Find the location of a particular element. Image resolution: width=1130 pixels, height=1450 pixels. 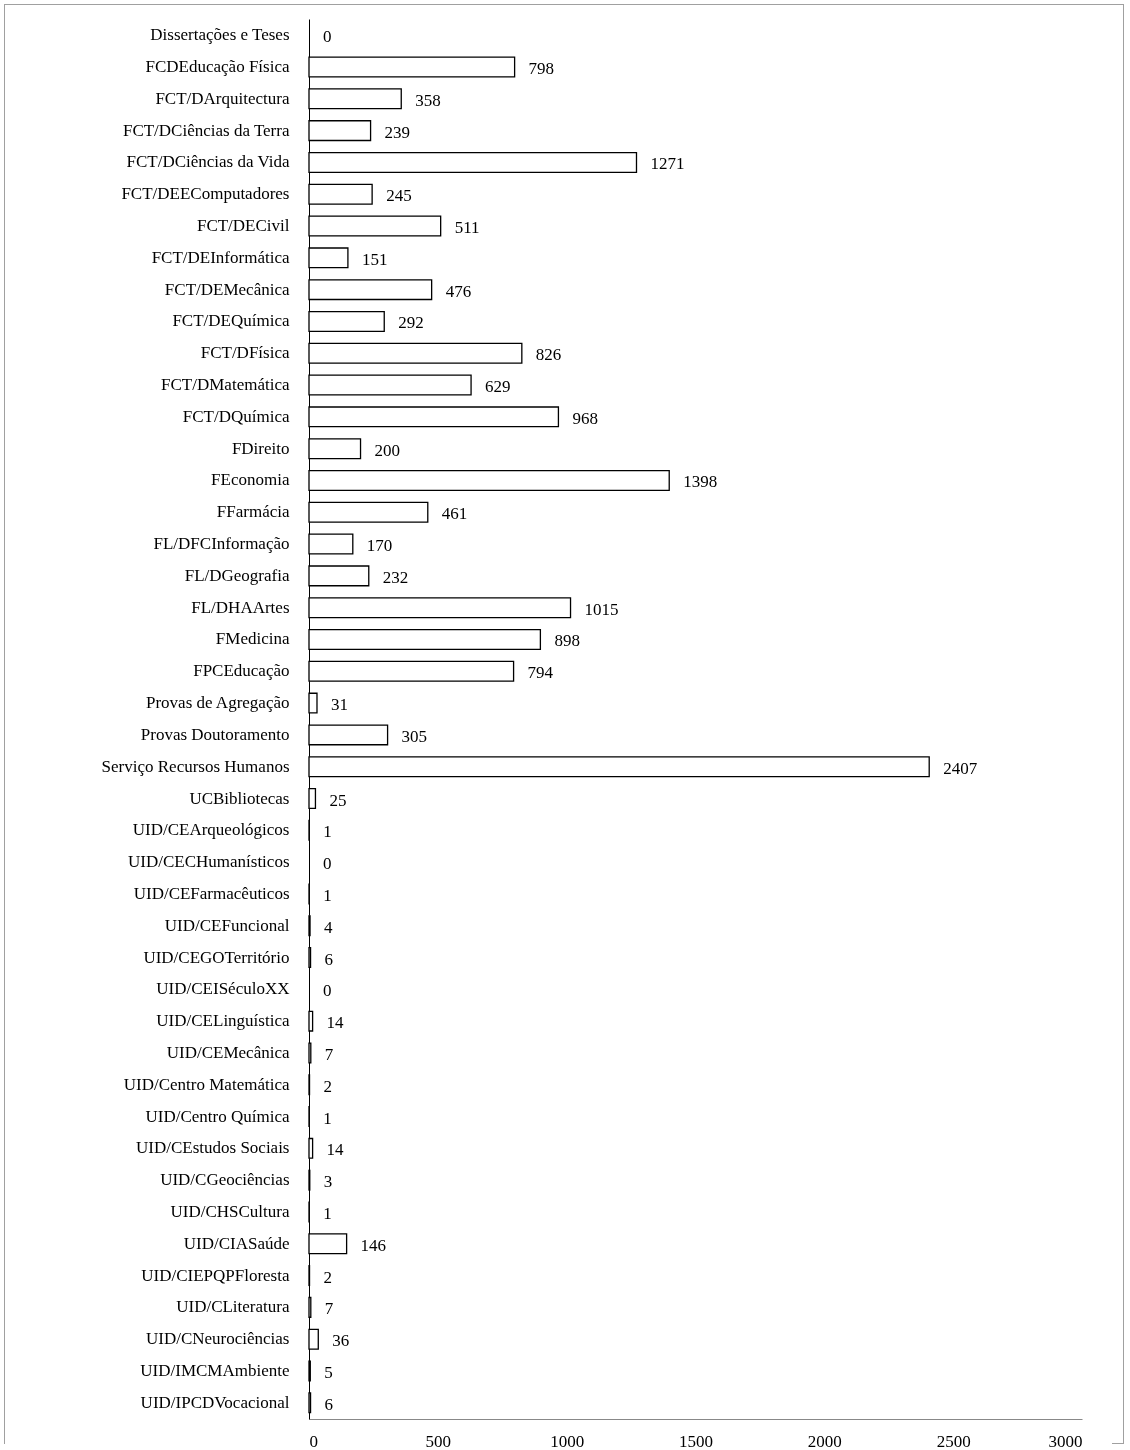

y-tick-label: UID/CECHumanísticos is located at coordinates (209, 862).